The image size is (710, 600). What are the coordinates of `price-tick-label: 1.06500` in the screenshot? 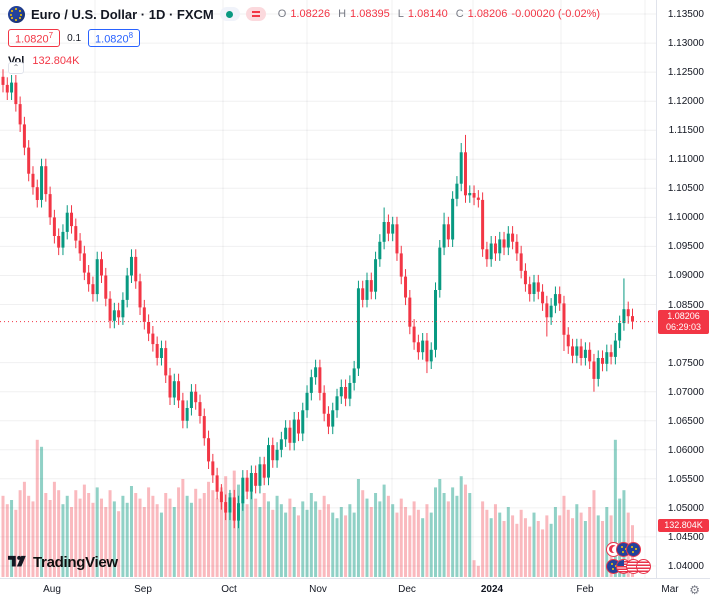 It's located at (685, 421).